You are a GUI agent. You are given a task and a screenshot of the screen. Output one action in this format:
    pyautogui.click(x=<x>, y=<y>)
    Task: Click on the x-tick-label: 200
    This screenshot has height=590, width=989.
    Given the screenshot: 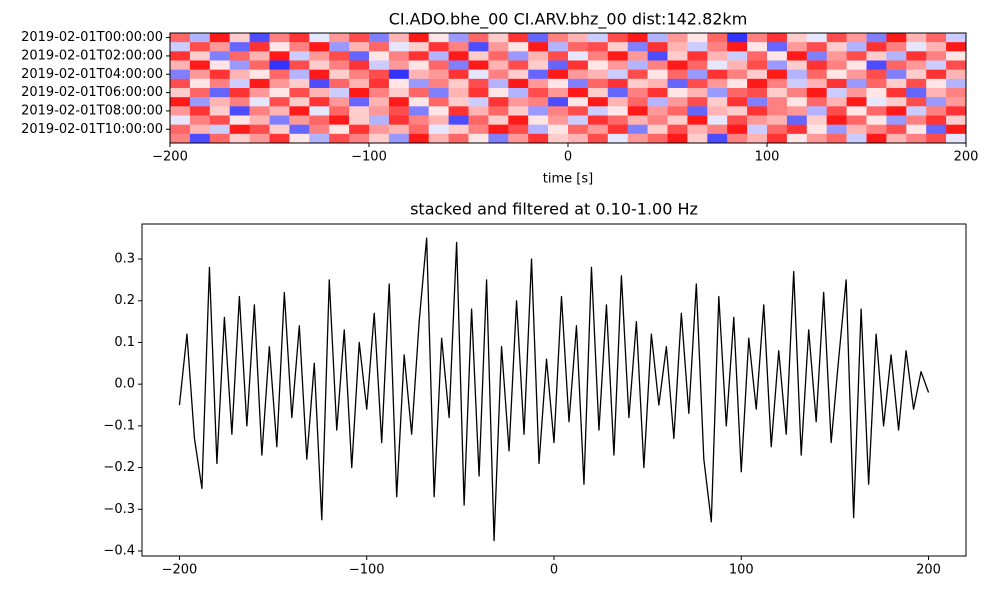 What is the action you would take?
    pyautogui.click(x=966, y=157)
    